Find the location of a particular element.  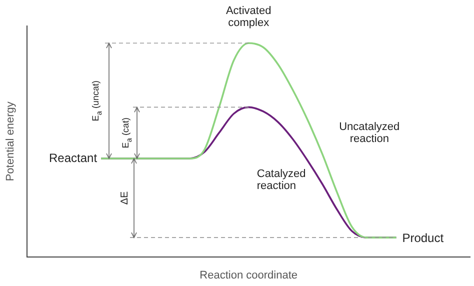

annotation: Product is located at coordinates (423, 237).